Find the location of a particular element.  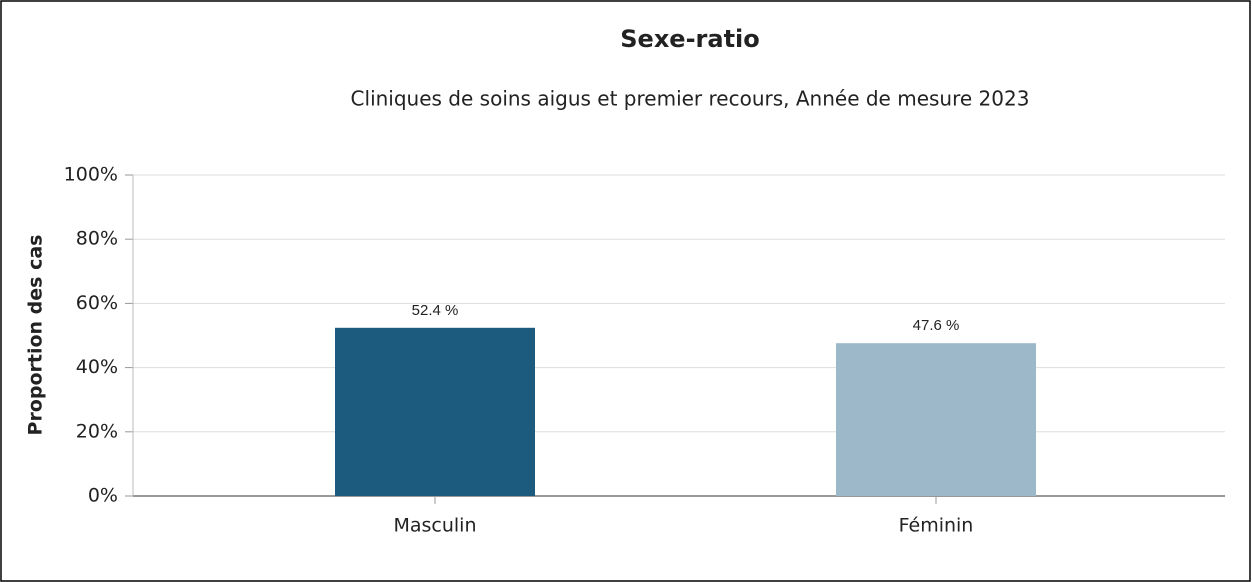

y-tick-label: 60% is located at coordinates (97, 303).